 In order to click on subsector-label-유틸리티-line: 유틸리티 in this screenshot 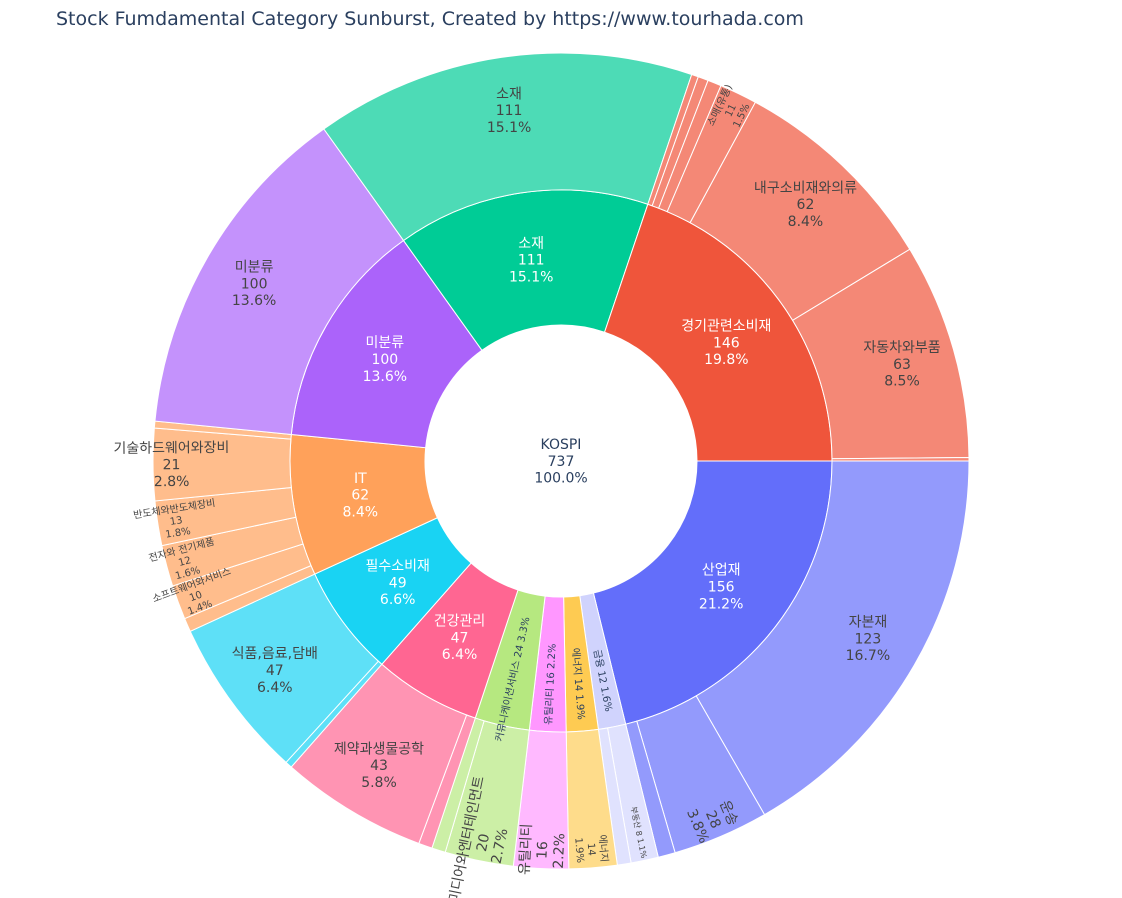, I will do `click(526, 849)`.